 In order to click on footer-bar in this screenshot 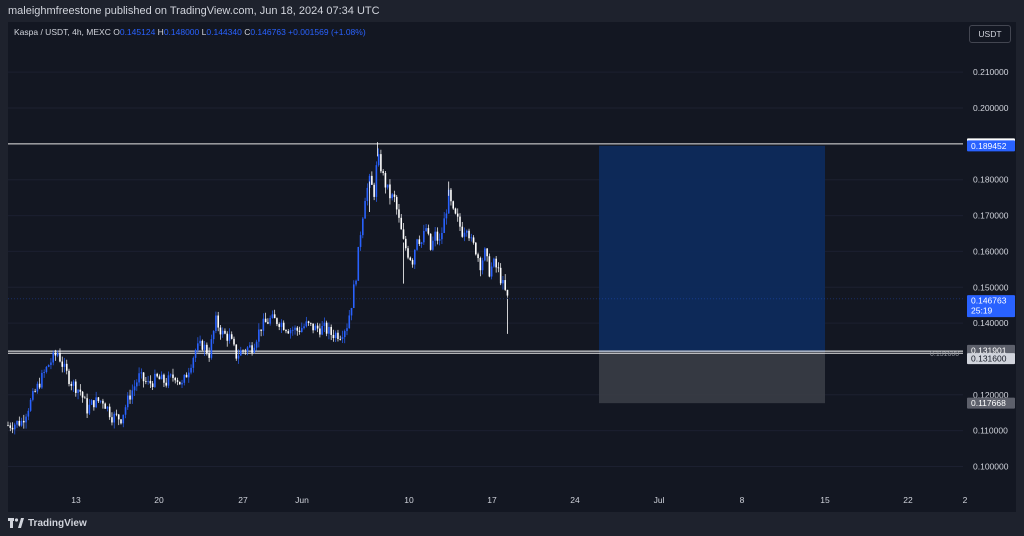, I will do `click(512, 524)`.